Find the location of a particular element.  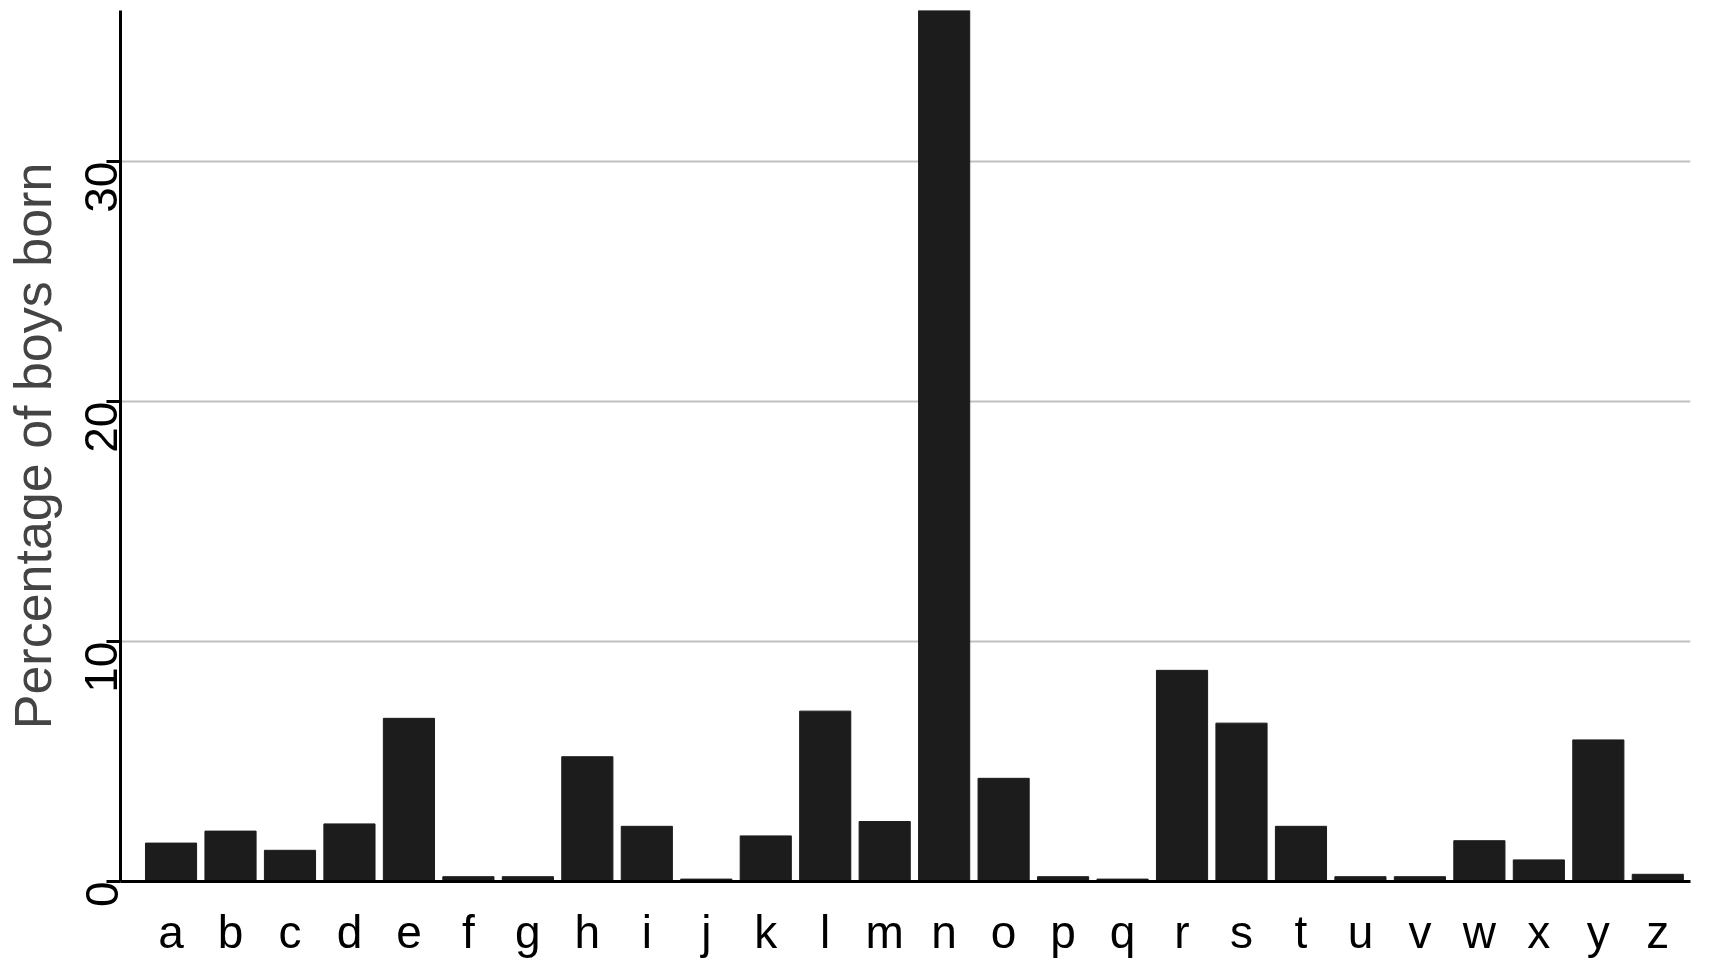

x-tick-label: b is located at coordinates (230, 931).